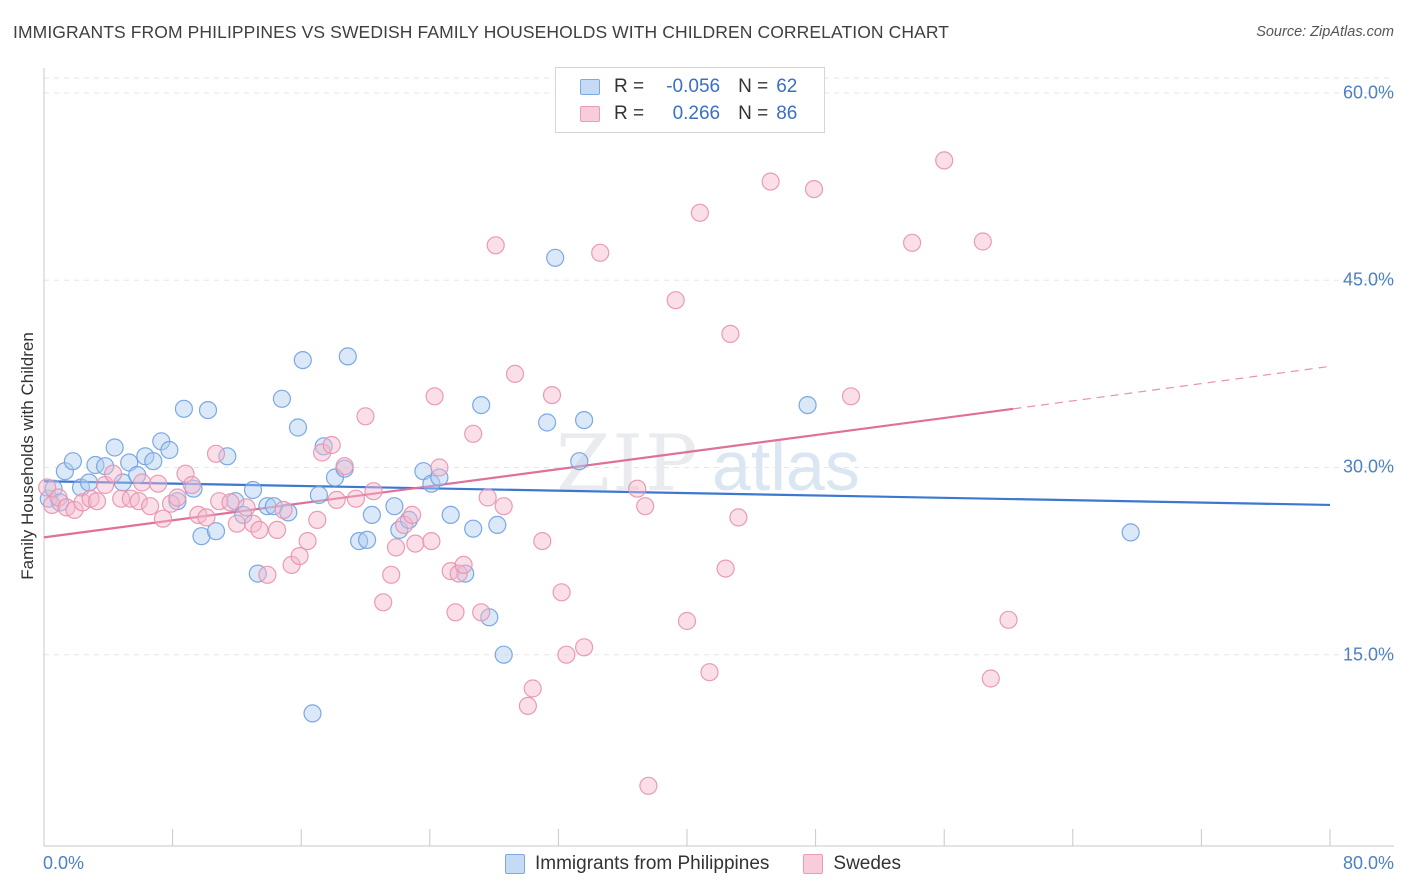  What do you see at coordinates (1368, 466) in the screenshot?
I see `y-tick-label: 30.0%` at bounding box center [1368, 466].